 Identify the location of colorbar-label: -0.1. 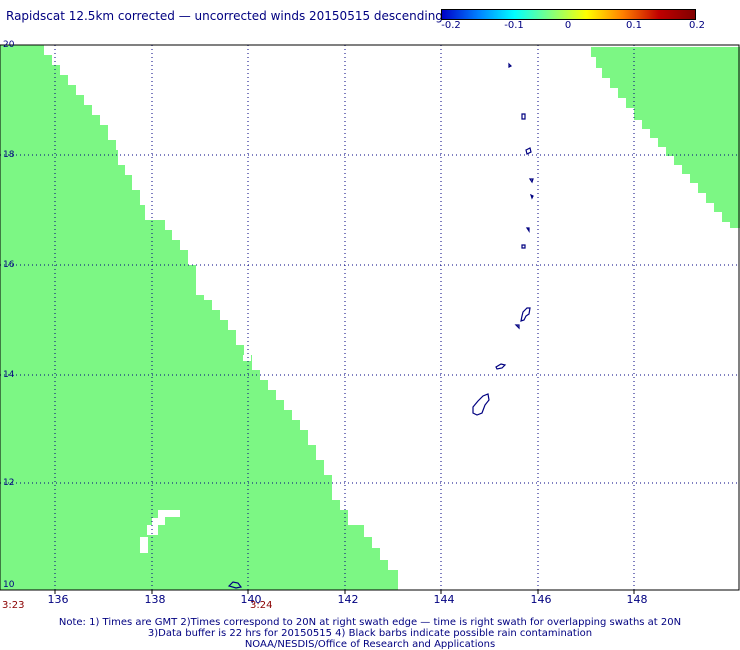
(514, 25).